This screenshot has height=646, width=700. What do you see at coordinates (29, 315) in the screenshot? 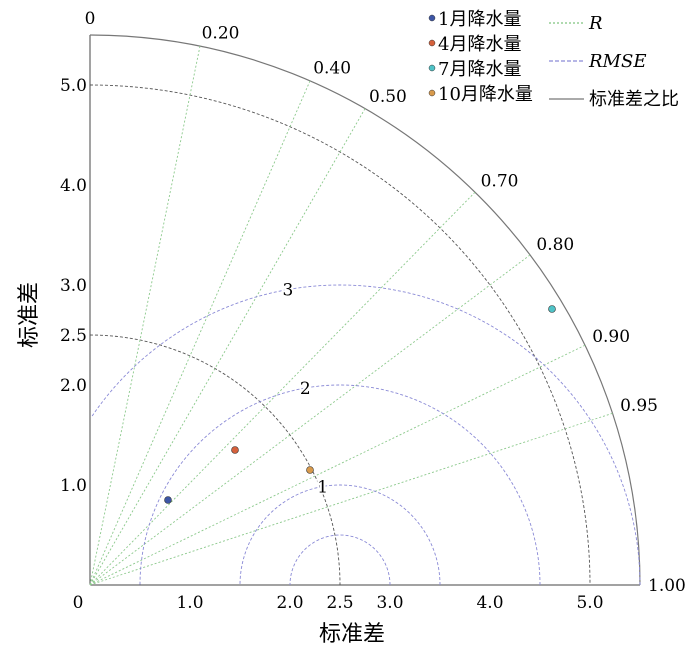
I see `y-axis-title: 标准差` at bounding box center [29, 315].